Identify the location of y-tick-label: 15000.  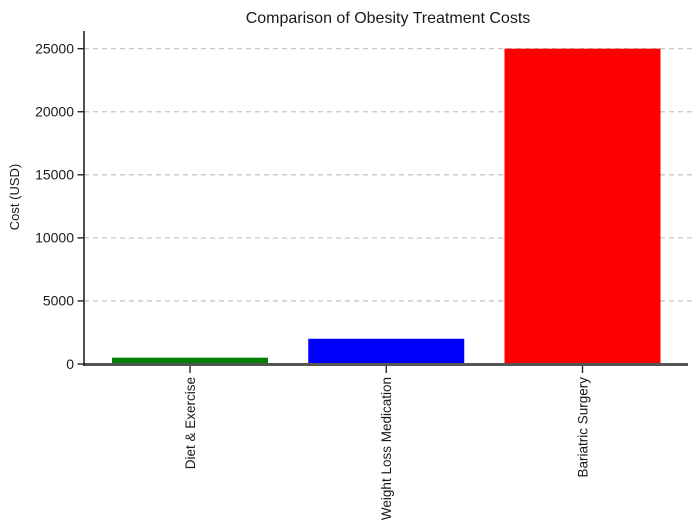
(54, 175).